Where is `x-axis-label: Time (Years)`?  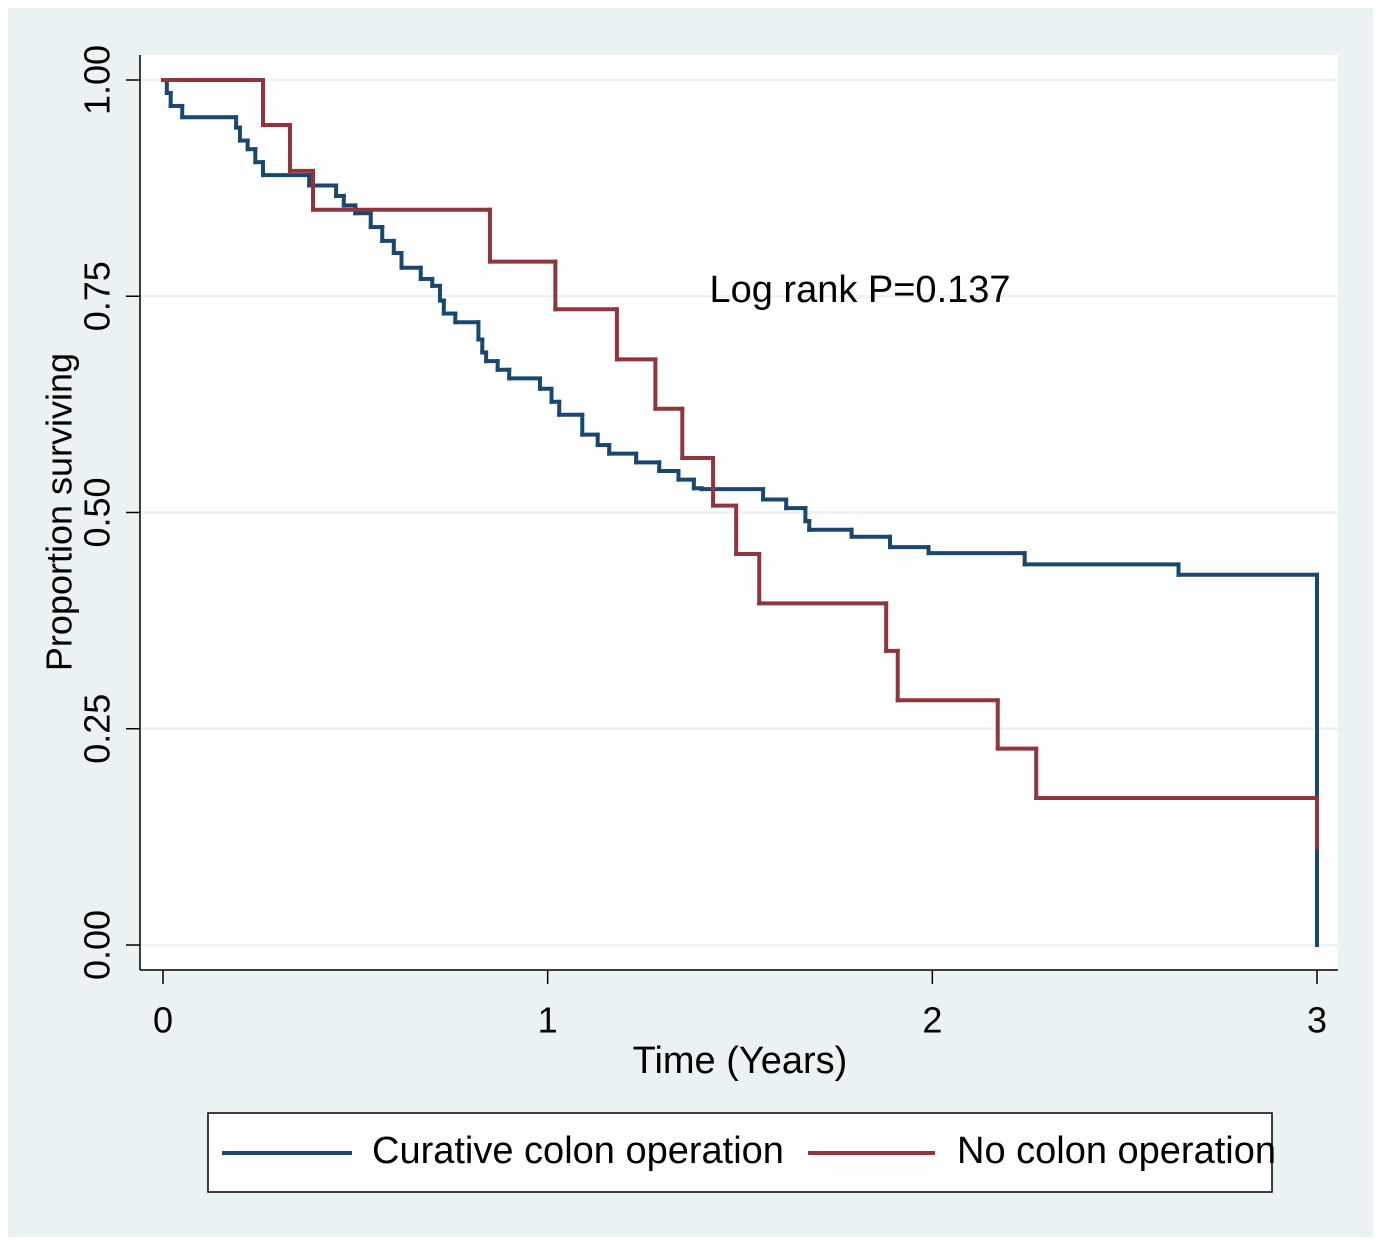
x-axis-label: Time (Years) is located at coordinates (740, 1061).